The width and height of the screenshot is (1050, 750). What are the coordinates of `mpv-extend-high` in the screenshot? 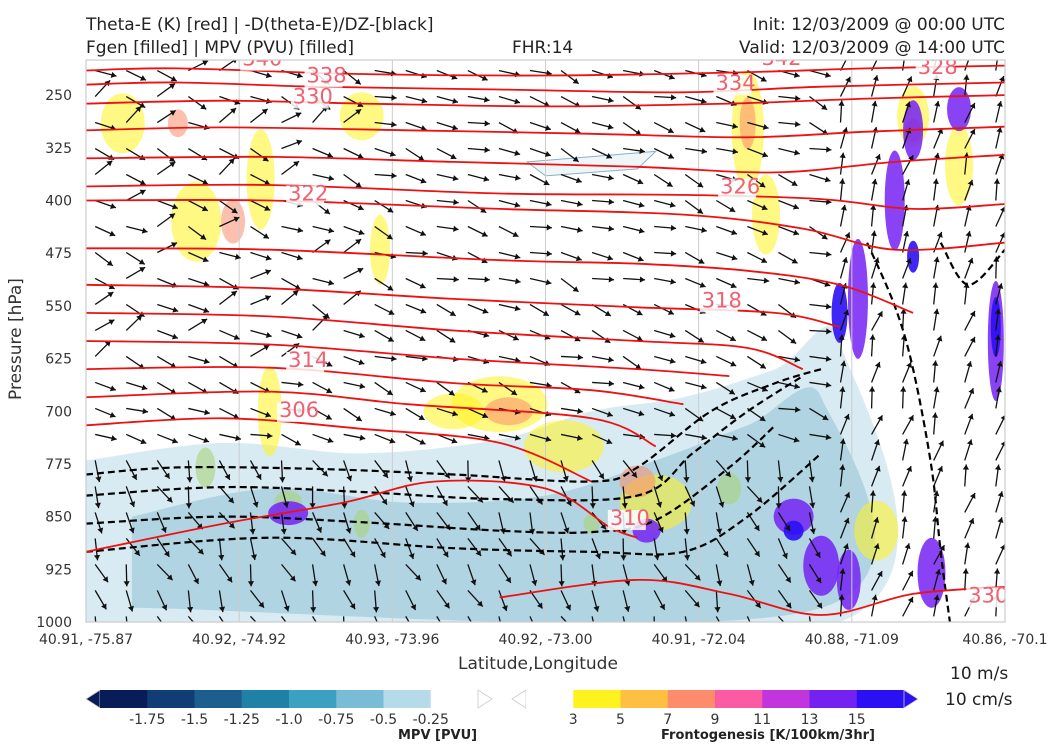 It's located at (485, 699).